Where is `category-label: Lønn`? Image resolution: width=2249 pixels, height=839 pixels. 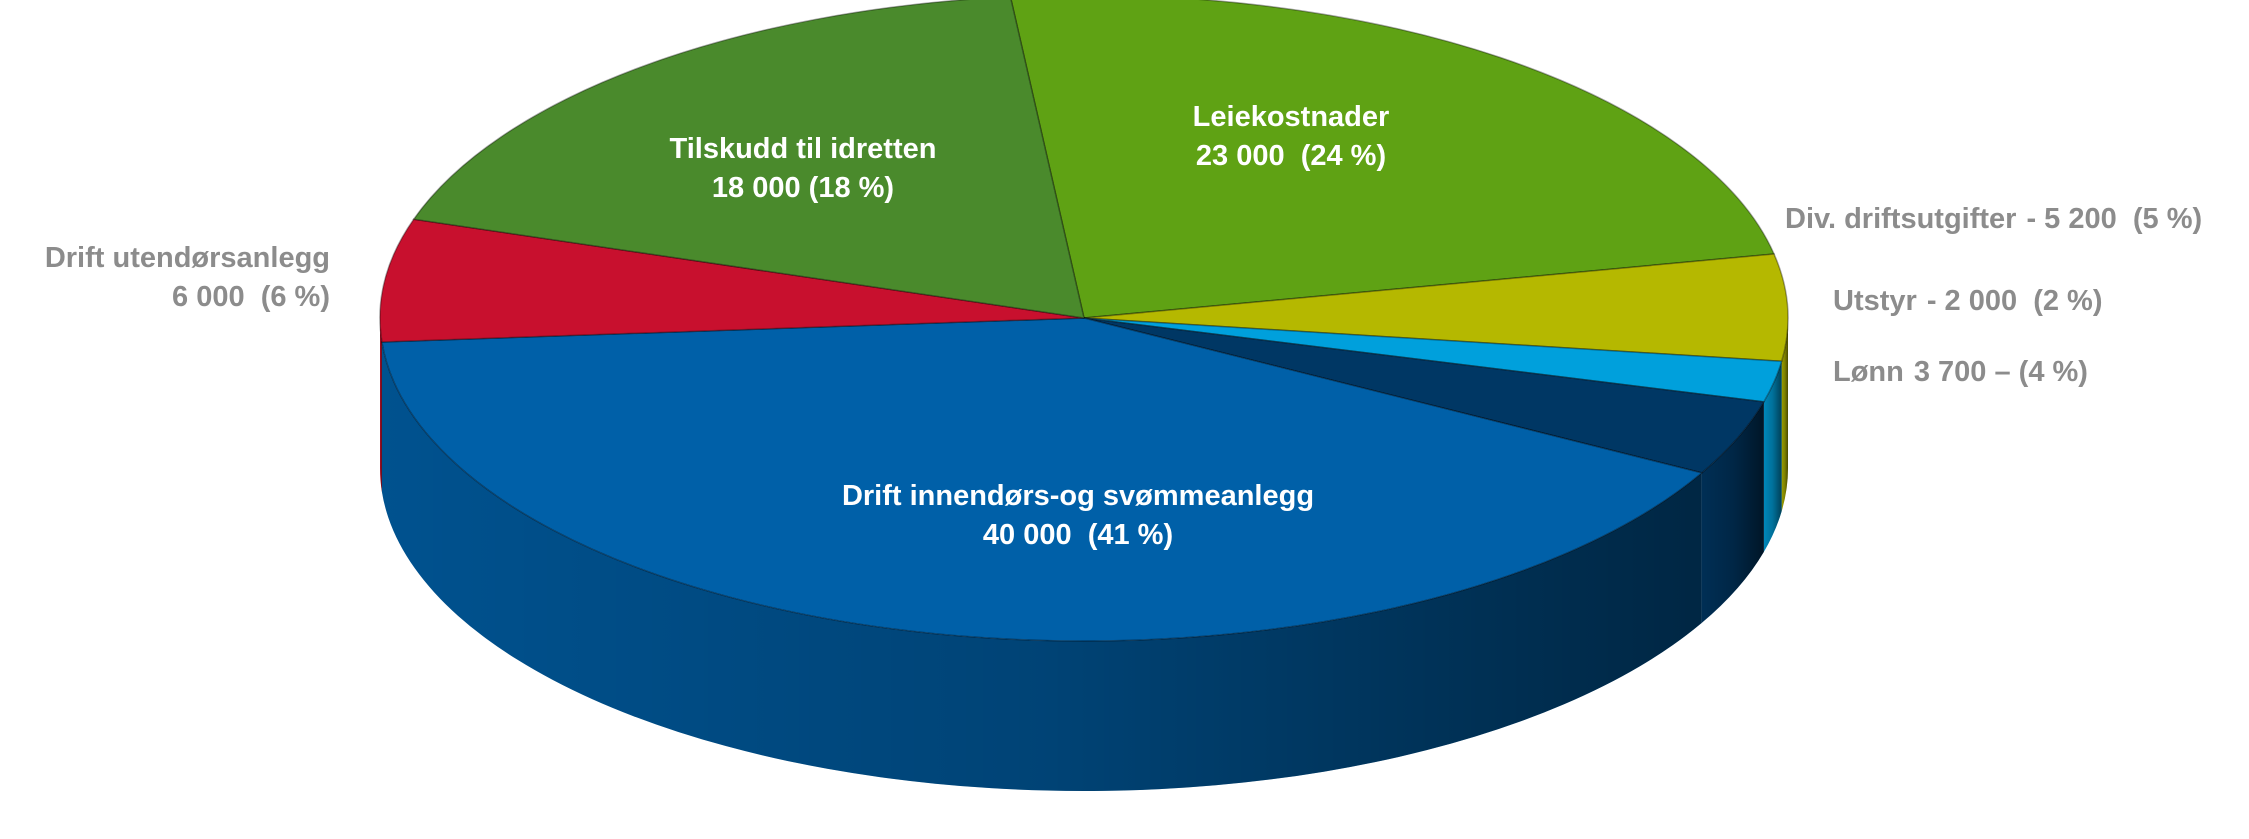 category-label: Lønn is located at coordinates (1868, 372).